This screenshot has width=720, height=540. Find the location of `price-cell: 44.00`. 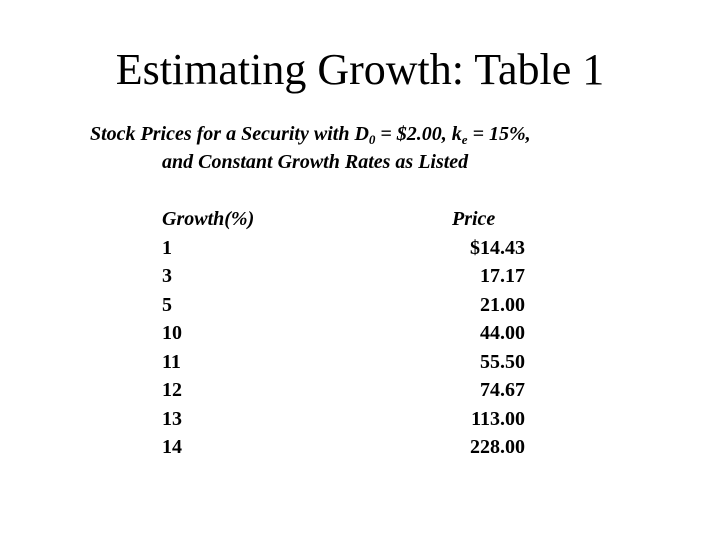

price-cell: 44.00 is located at coordinates (502, 333).